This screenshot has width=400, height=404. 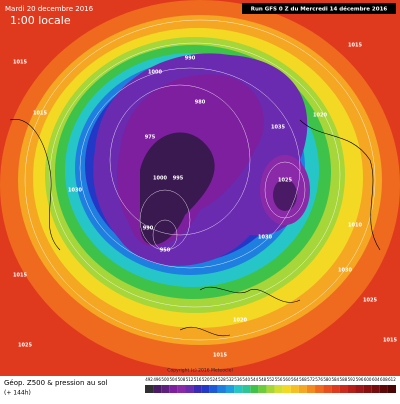 What do you see at coordinates (198, 379) in the screenshot?
I see `scale-label: 516` at bounding box center [198, 379].